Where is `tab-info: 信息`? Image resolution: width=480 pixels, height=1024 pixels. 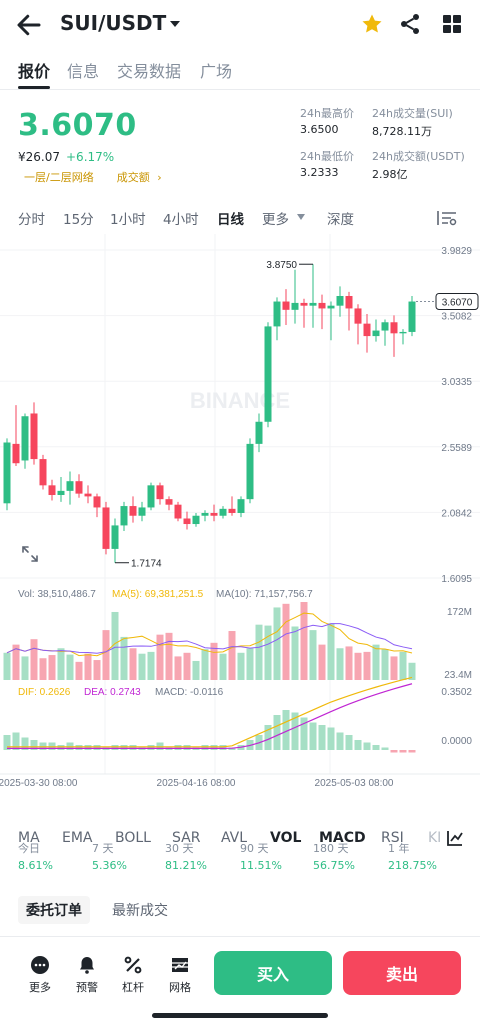 tab-info: 信息 is located at coordinates (83, 71).